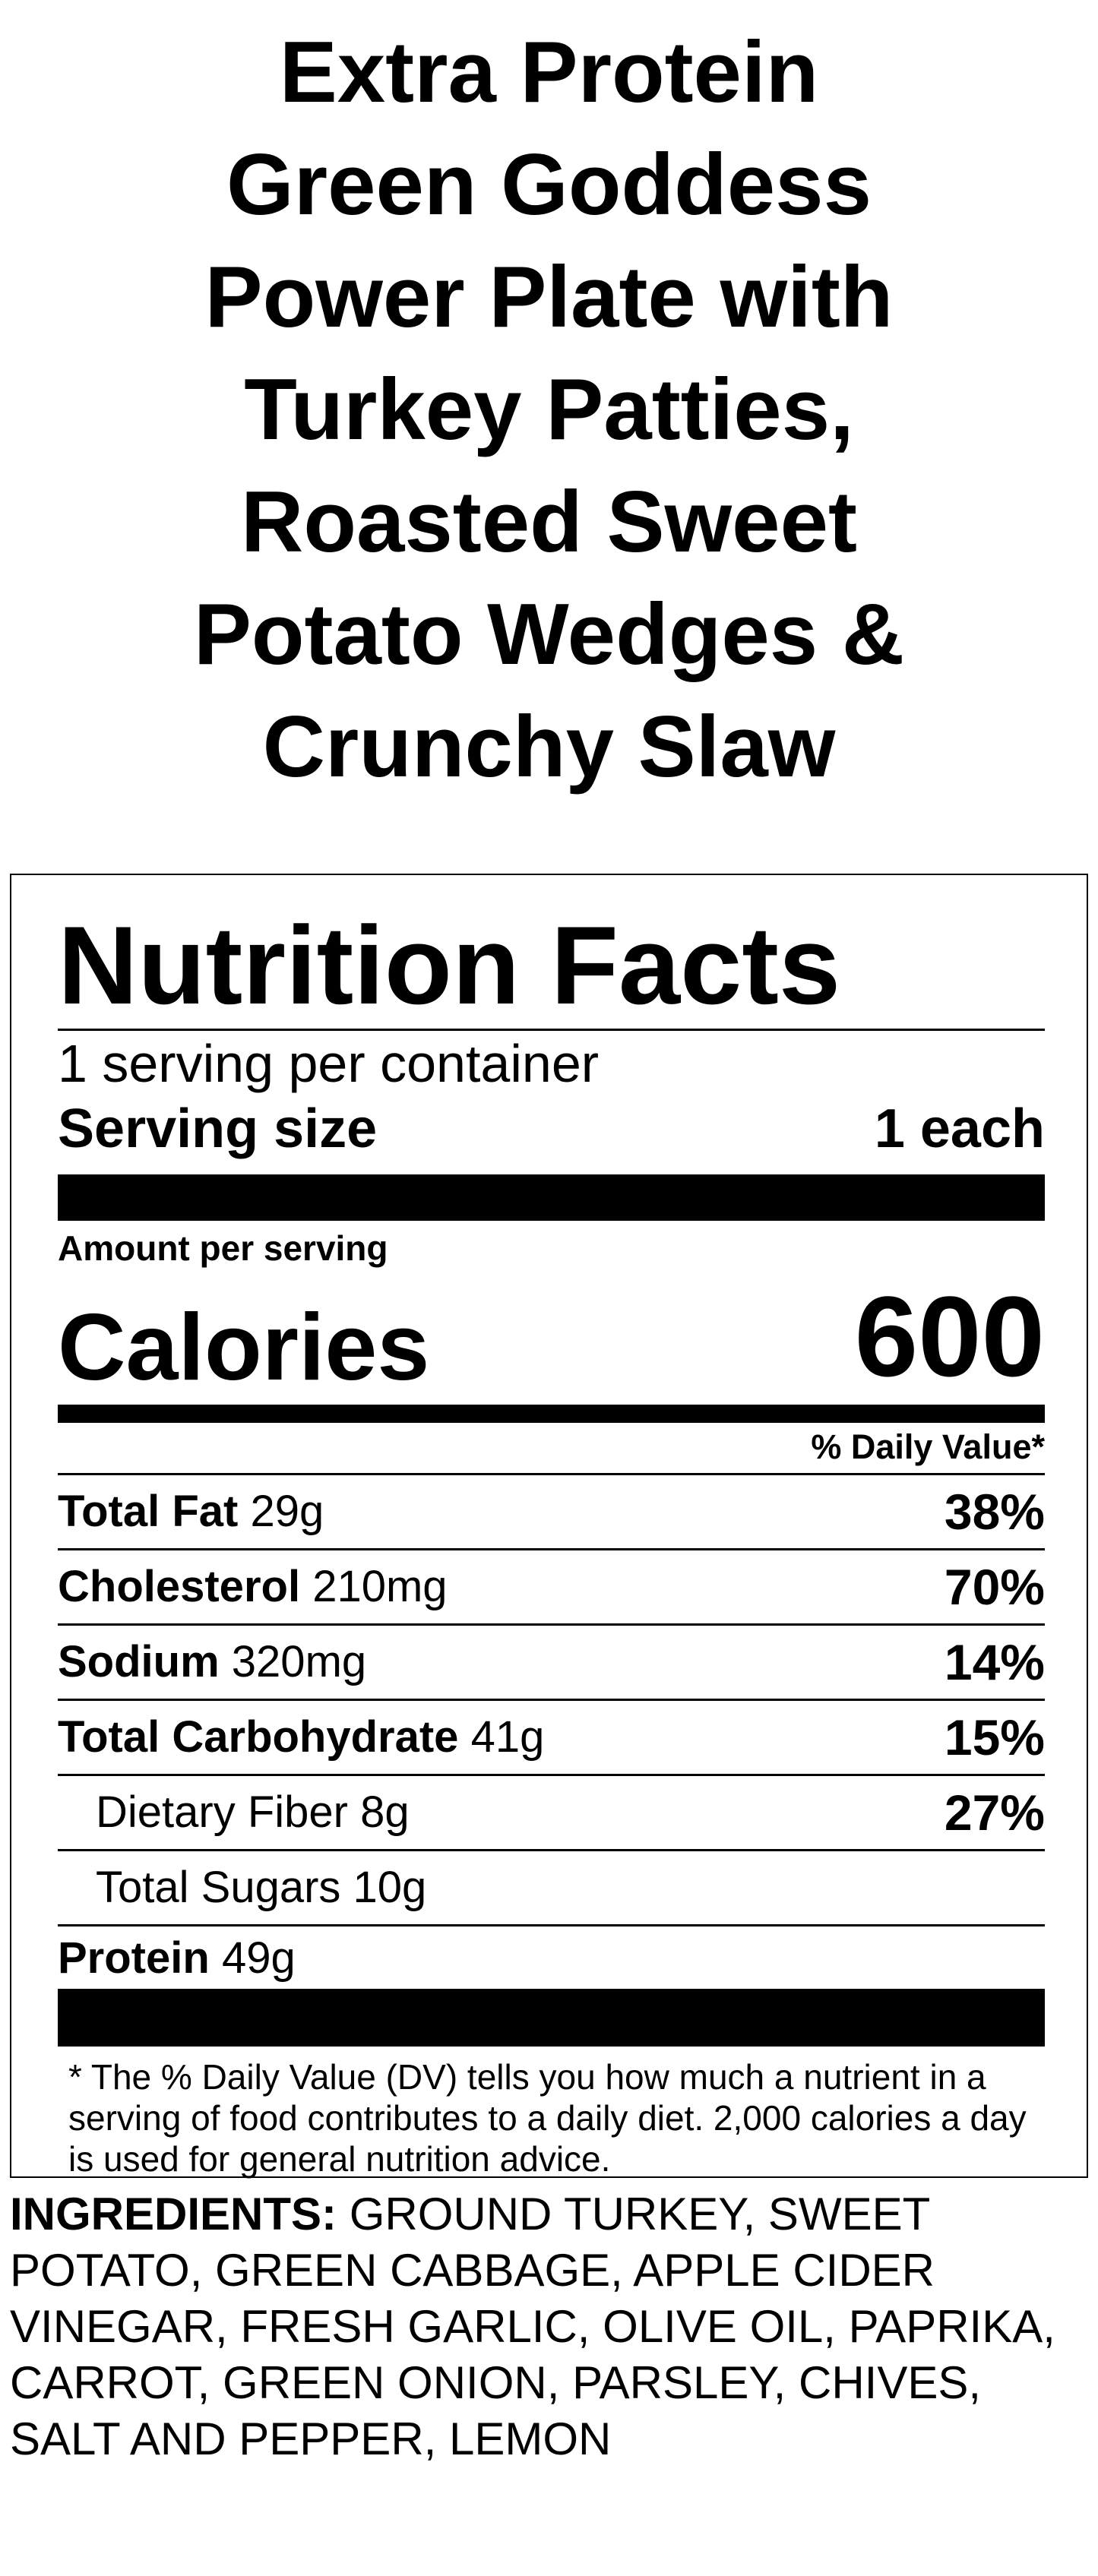  I want to click on nutrient-dv: 38%, so click(994, 1511).